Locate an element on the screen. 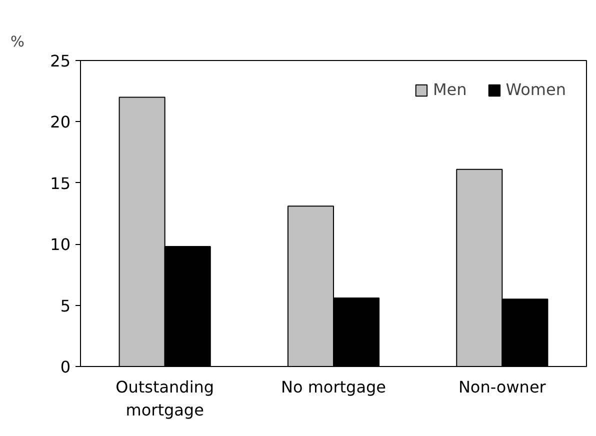 This screenshot has width=596, height=436. x-tick-label: Outstanding mortgage is located at coordinates (165, 399).